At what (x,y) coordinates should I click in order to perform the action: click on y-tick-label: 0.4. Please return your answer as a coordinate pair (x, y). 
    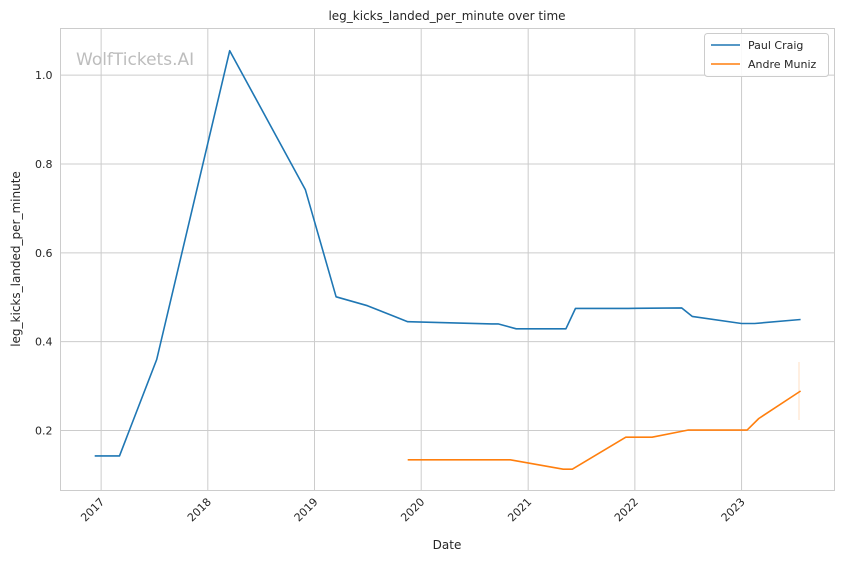
    Looking at the image, I should click on (44, 342).